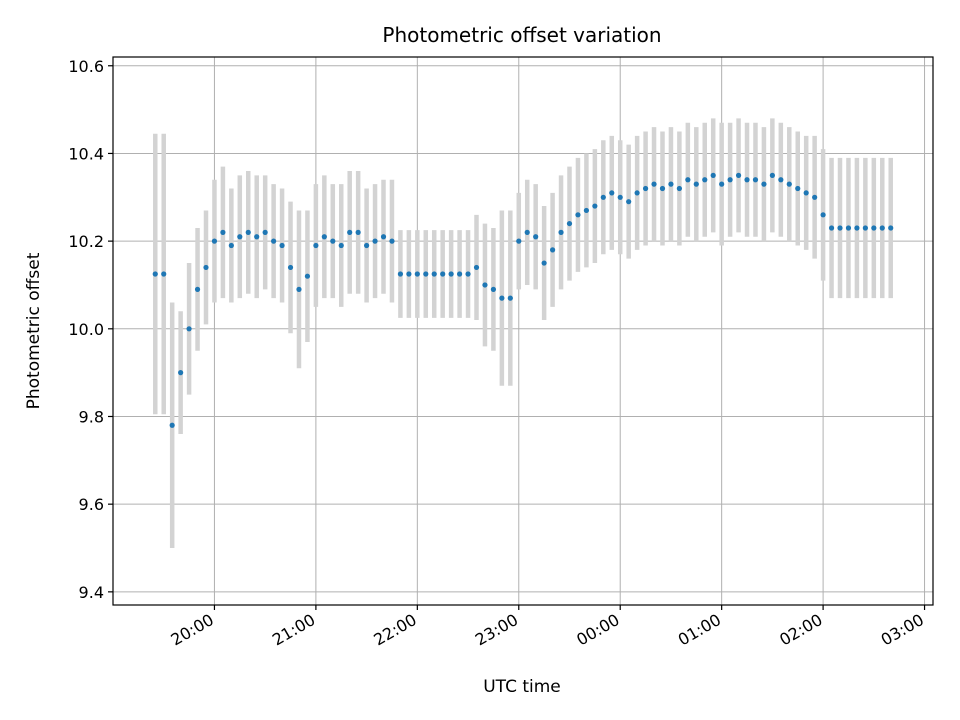 The width and height of the screenshot is (960, 720). Describe the element at coordinates (90, 329) in the screenshot. I see `y-axis-ticks: 9.4 9.6 9.8 10.0 10.2 10.4 10.6` at that location.